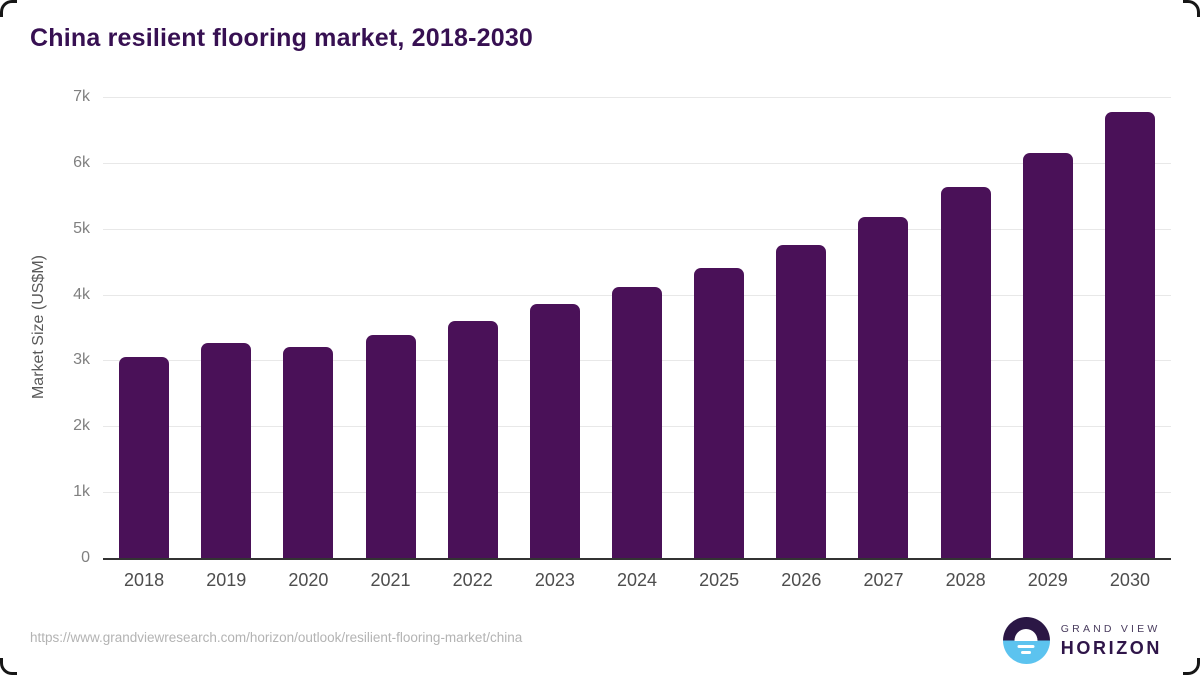 The width and height of the screenshot is (1200, 675). I want to click on y-axis-tick-labels: 0 1k 2k 3k 4k 5k 6k 7k, so click(59, 327).